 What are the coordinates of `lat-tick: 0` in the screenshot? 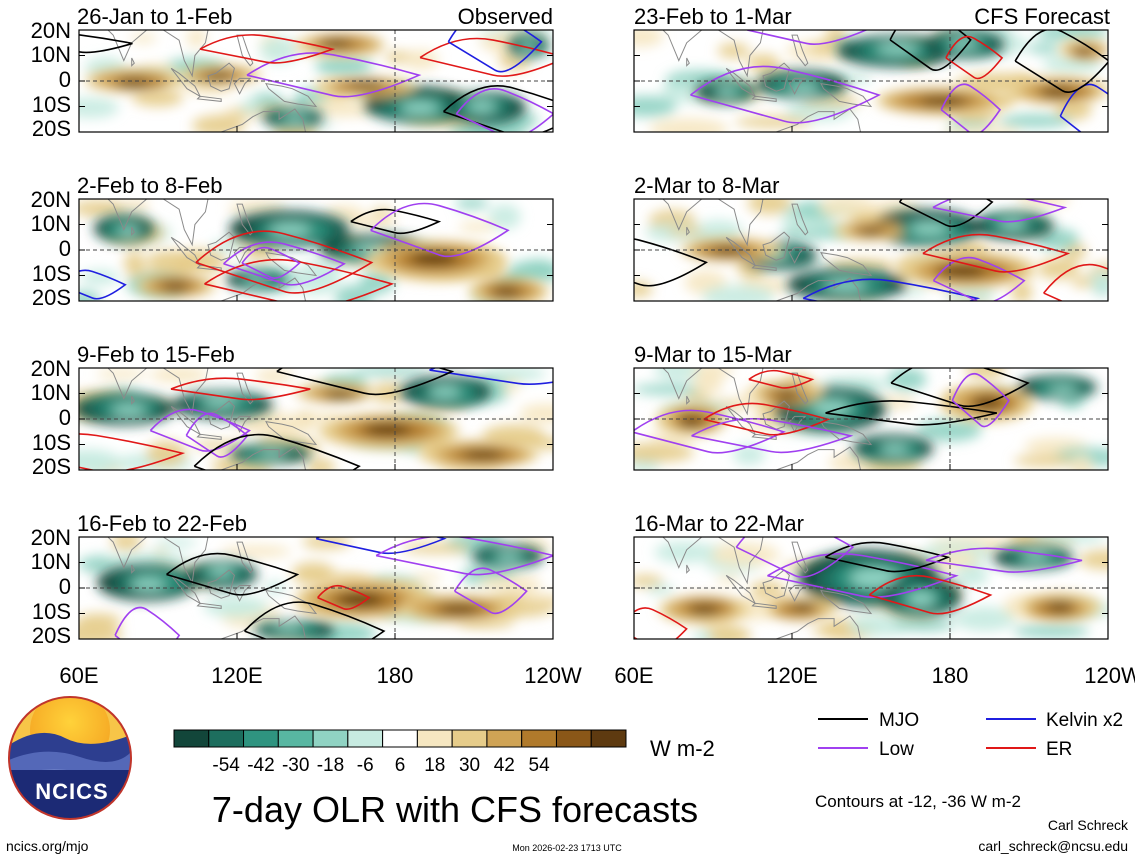 It's located at (65, 586).